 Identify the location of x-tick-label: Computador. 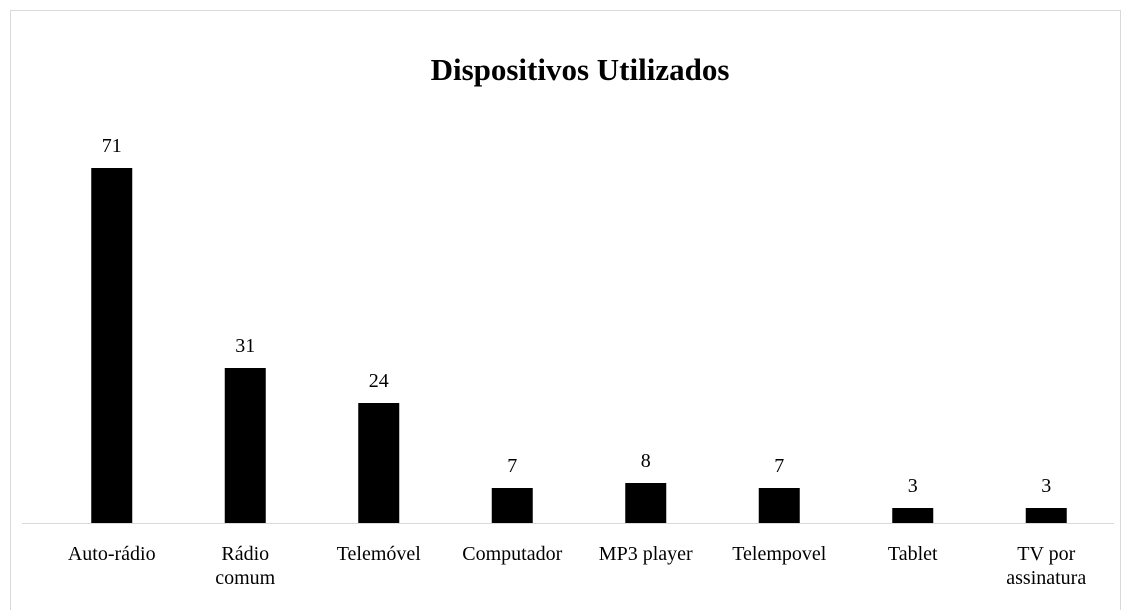
(512, 554).